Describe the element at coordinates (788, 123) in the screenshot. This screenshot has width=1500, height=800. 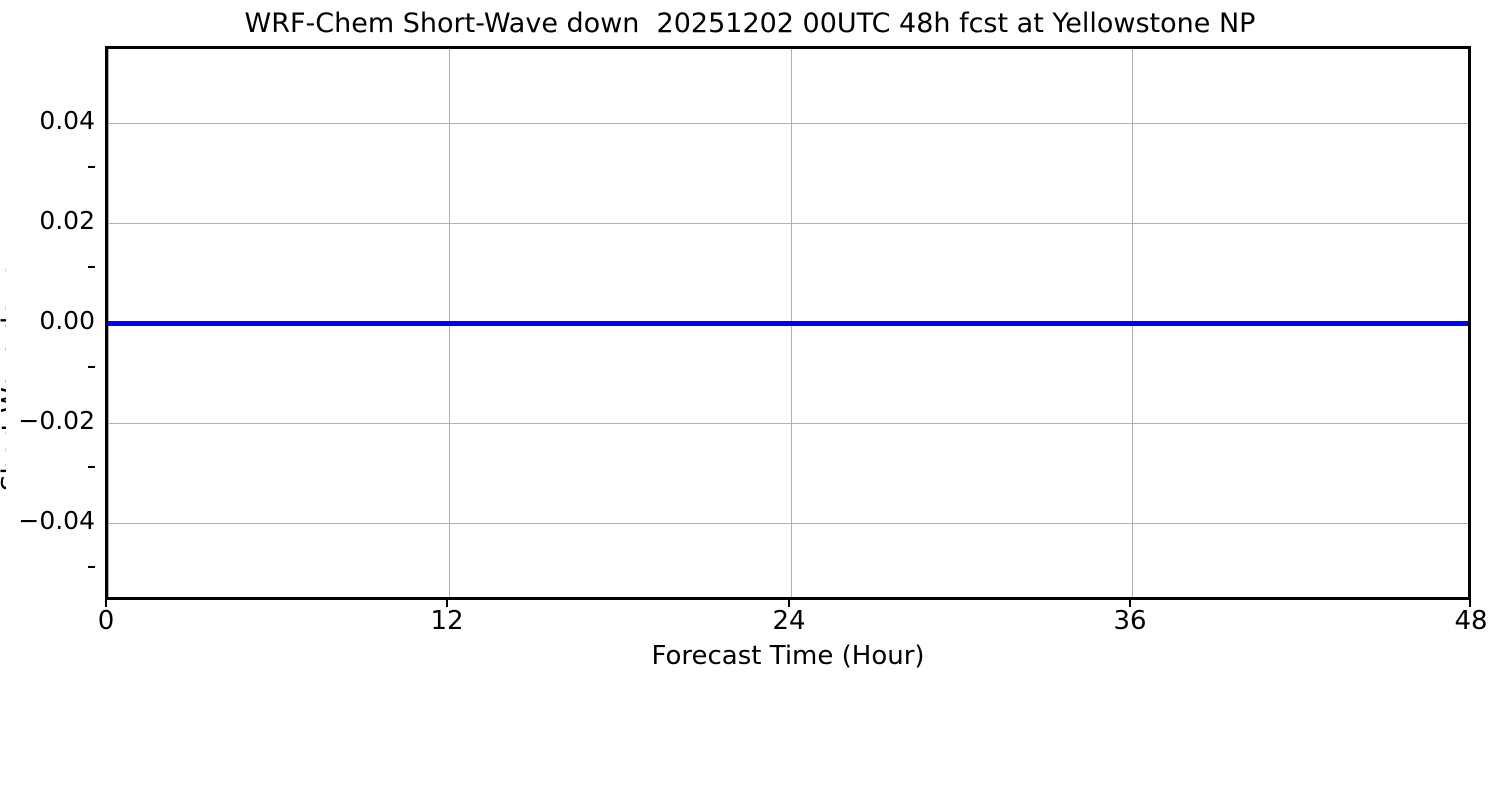
I see `gridline-horizontal-0.04` at that location.